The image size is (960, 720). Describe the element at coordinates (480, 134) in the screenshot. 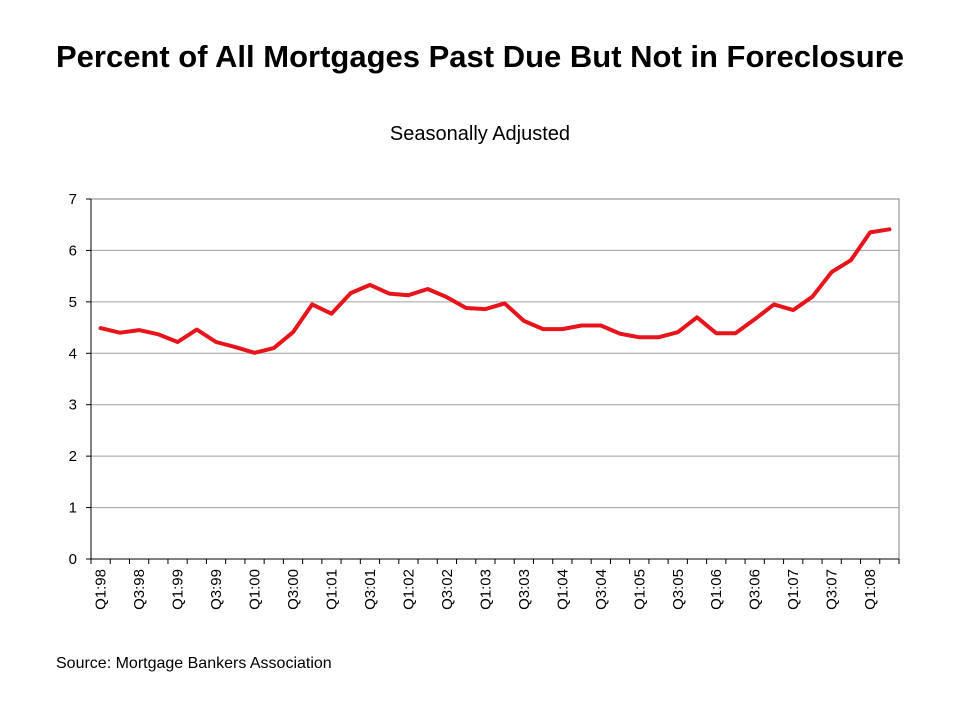

I see `chart-subtitle: Seasonally Adjusted` at that location.